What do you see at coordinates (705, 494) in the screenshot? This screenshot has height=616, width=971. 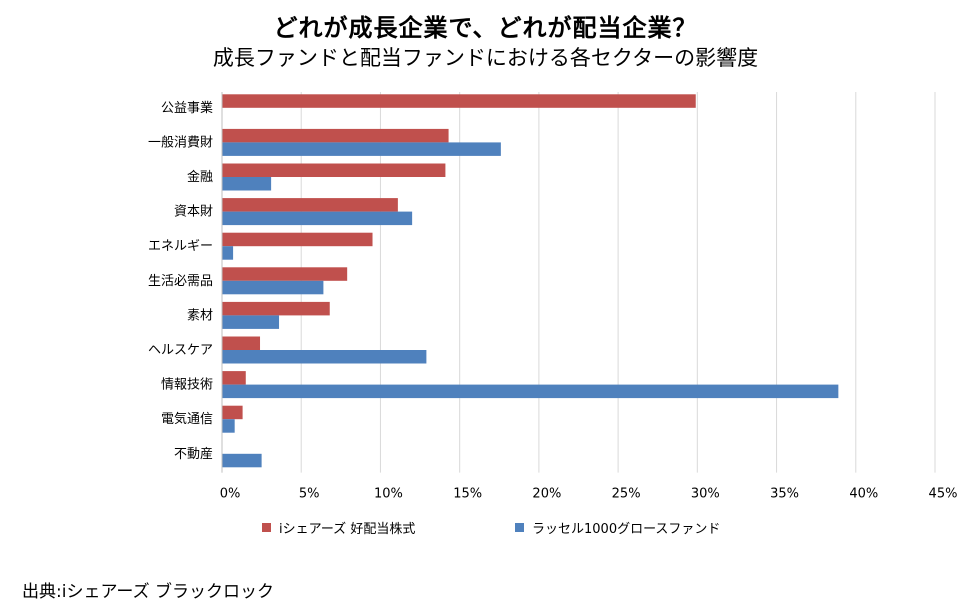 I see `x-tick-label: 30%` at bounding box center [705, 494].